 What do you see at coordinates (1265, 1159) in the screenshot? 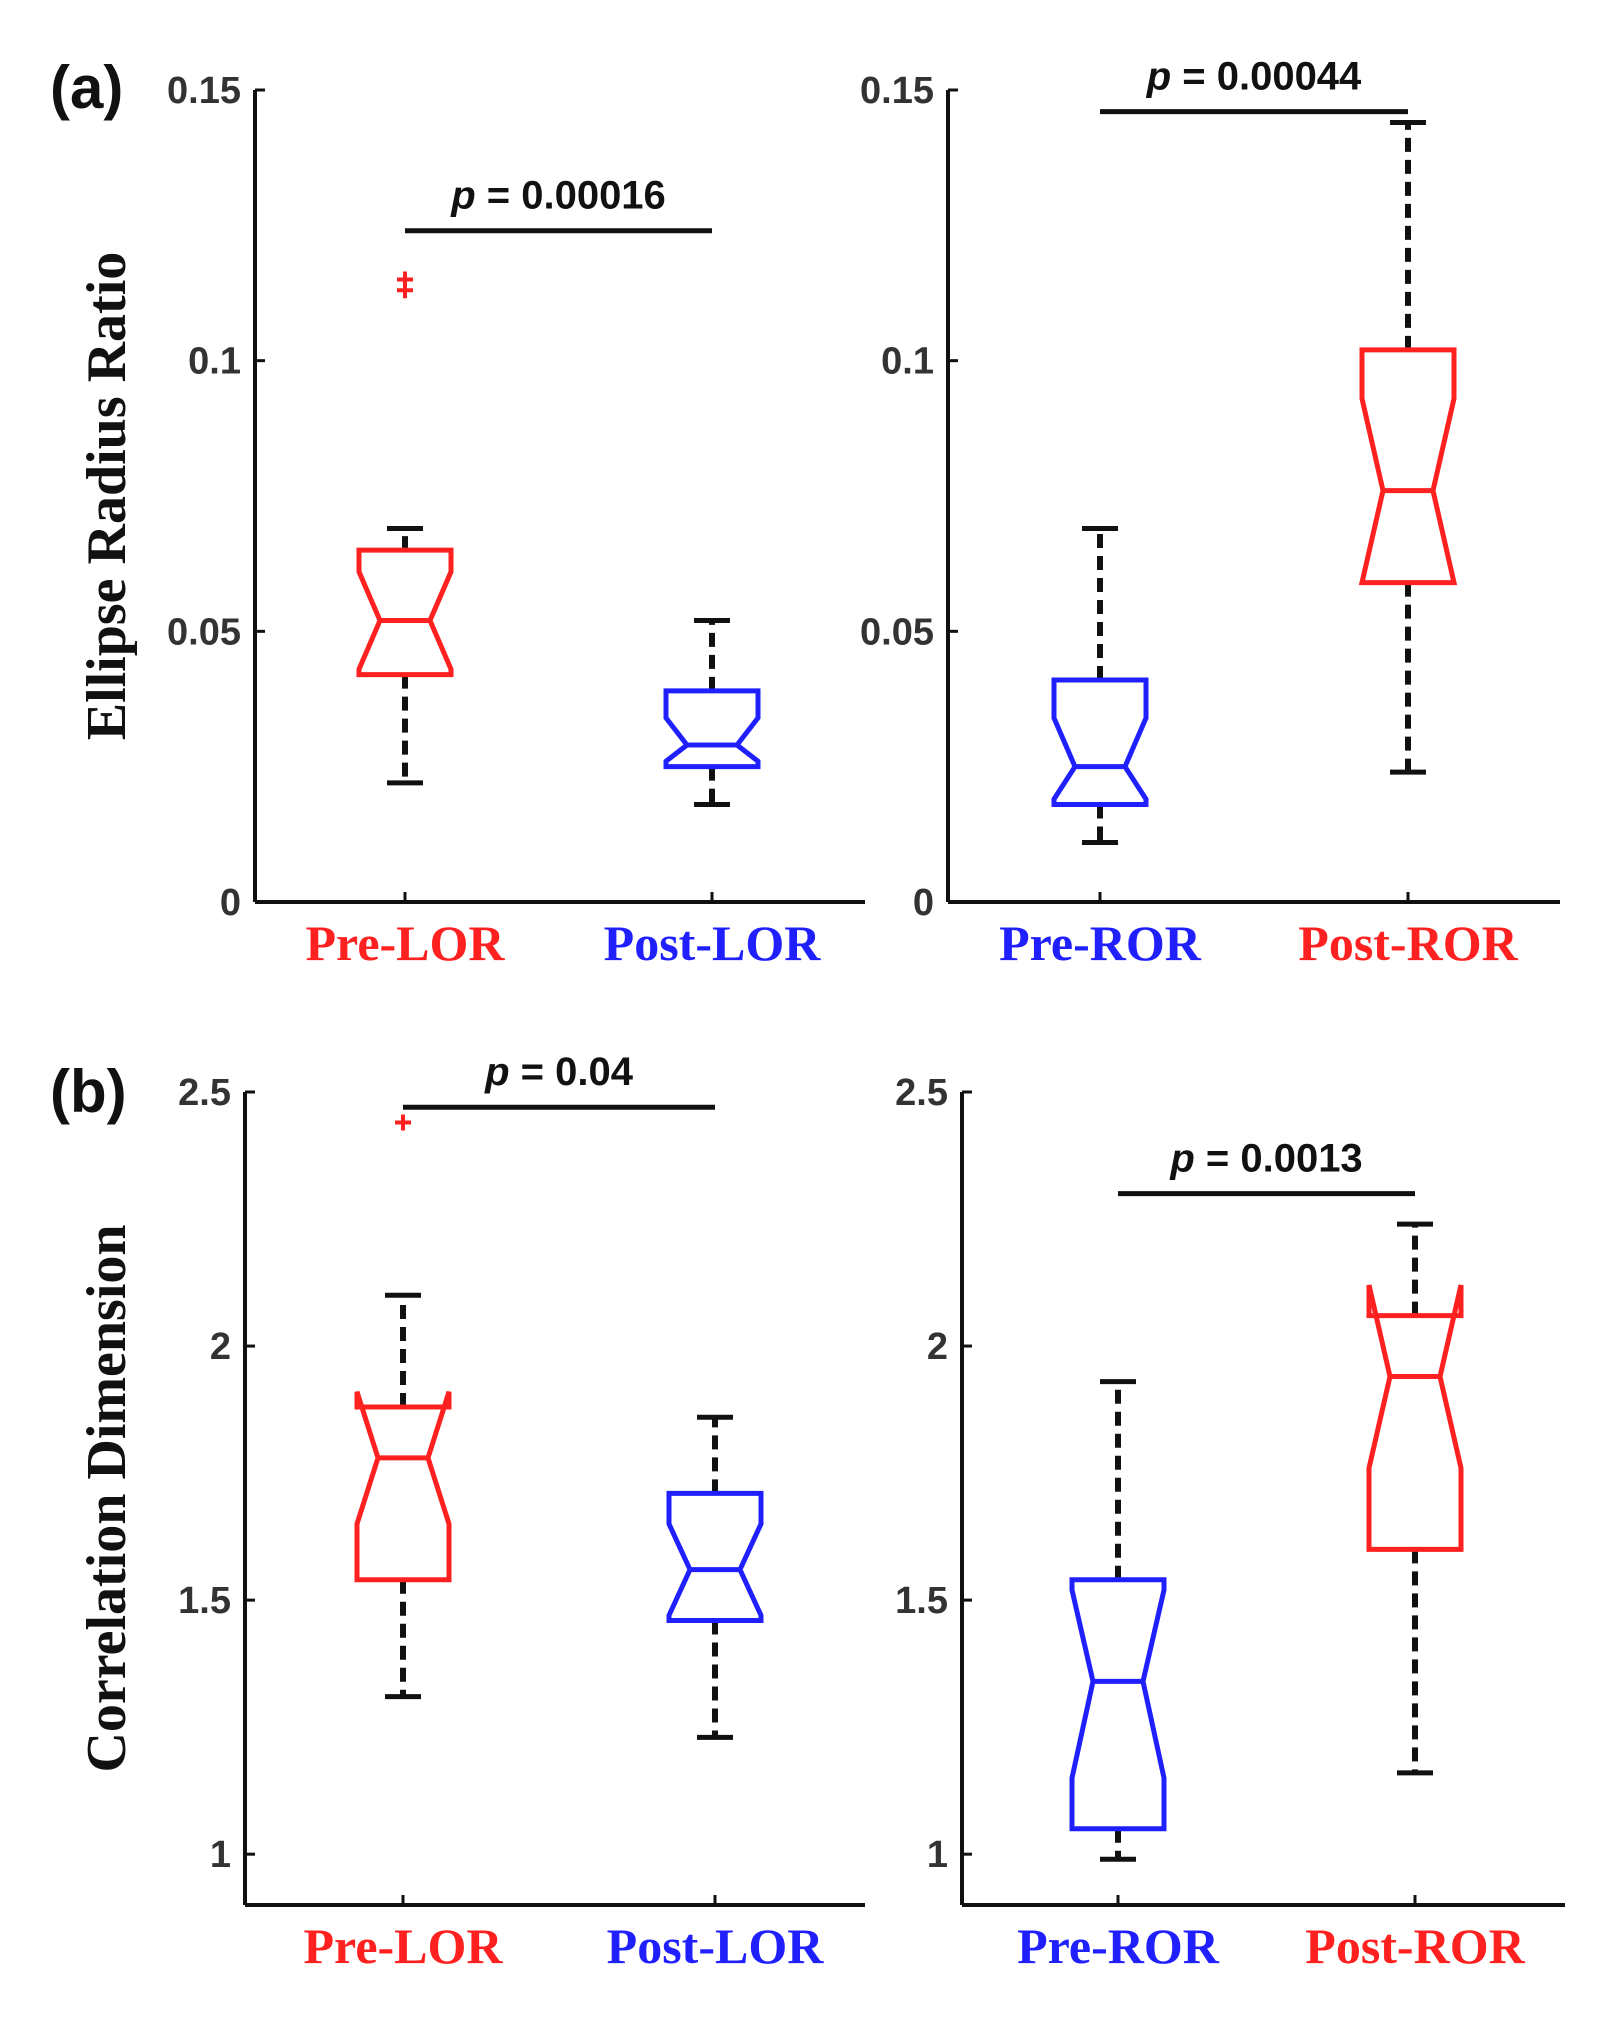
I see `p-value-label: p = 0.0013` at bounding box center [1265, 1159].